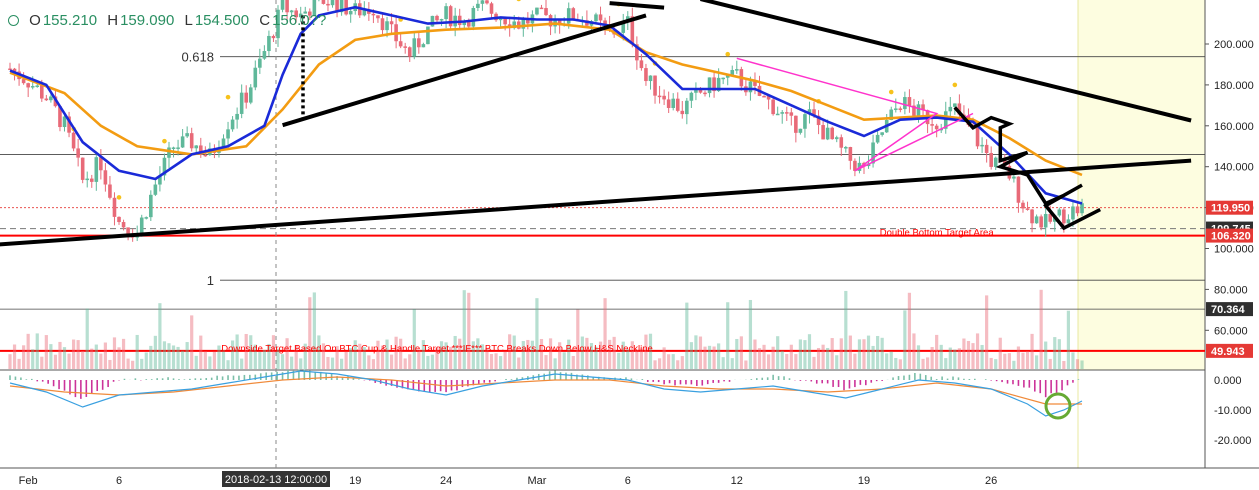  I want to click on price-tick-label: 140.000, so click(1234, 168).